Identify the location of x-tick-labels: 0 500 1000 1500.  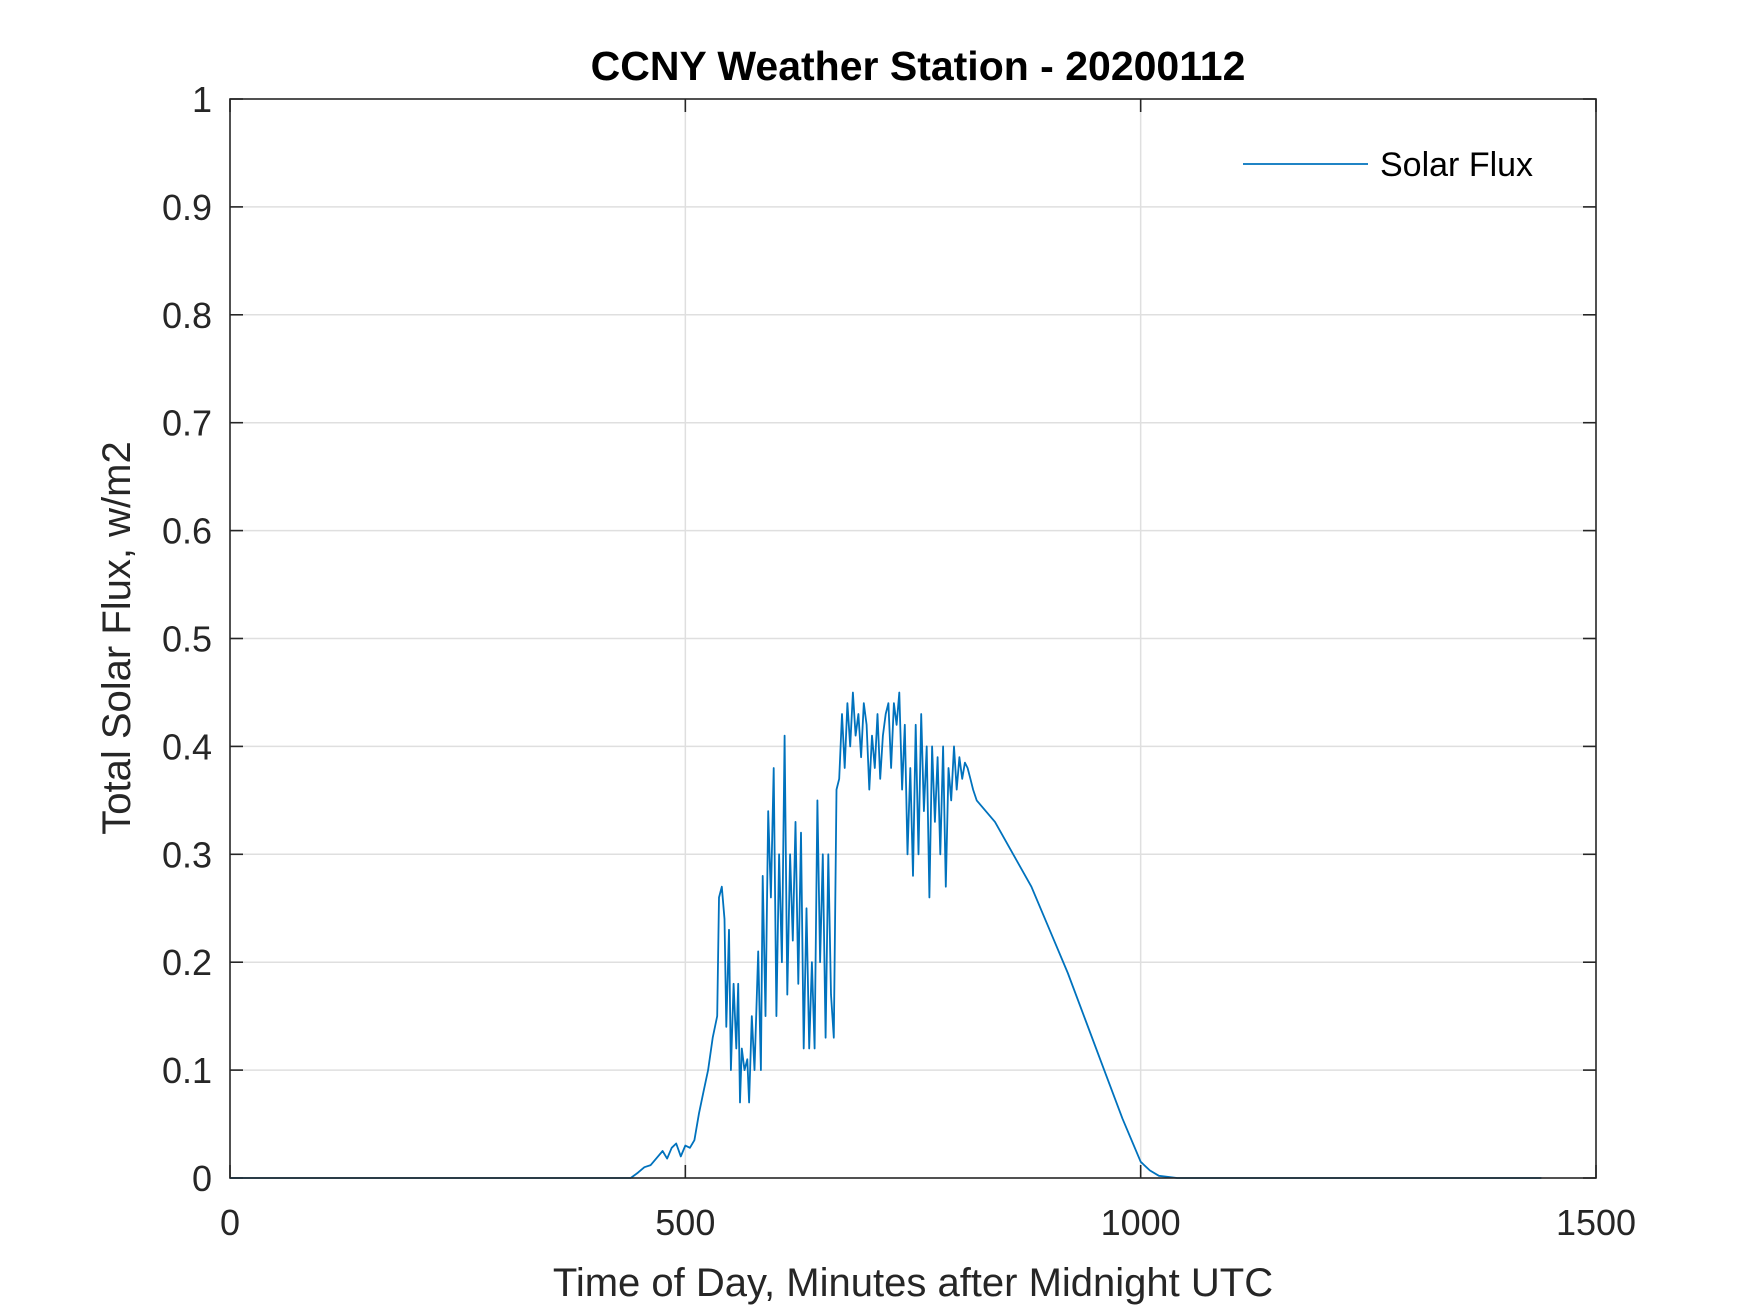
(928, 1222).